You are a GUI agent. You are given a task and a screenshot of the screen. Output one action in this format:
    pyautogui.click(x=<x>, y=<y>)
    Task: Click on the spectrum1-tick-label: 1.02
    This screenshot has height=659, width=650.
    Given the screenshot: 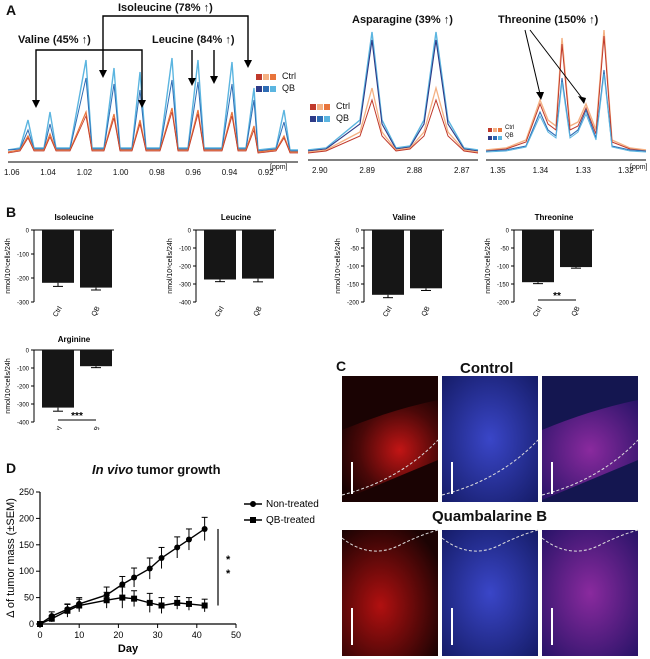 What is the action you would take?
    pyautogui.click(x=84, y=172)
    